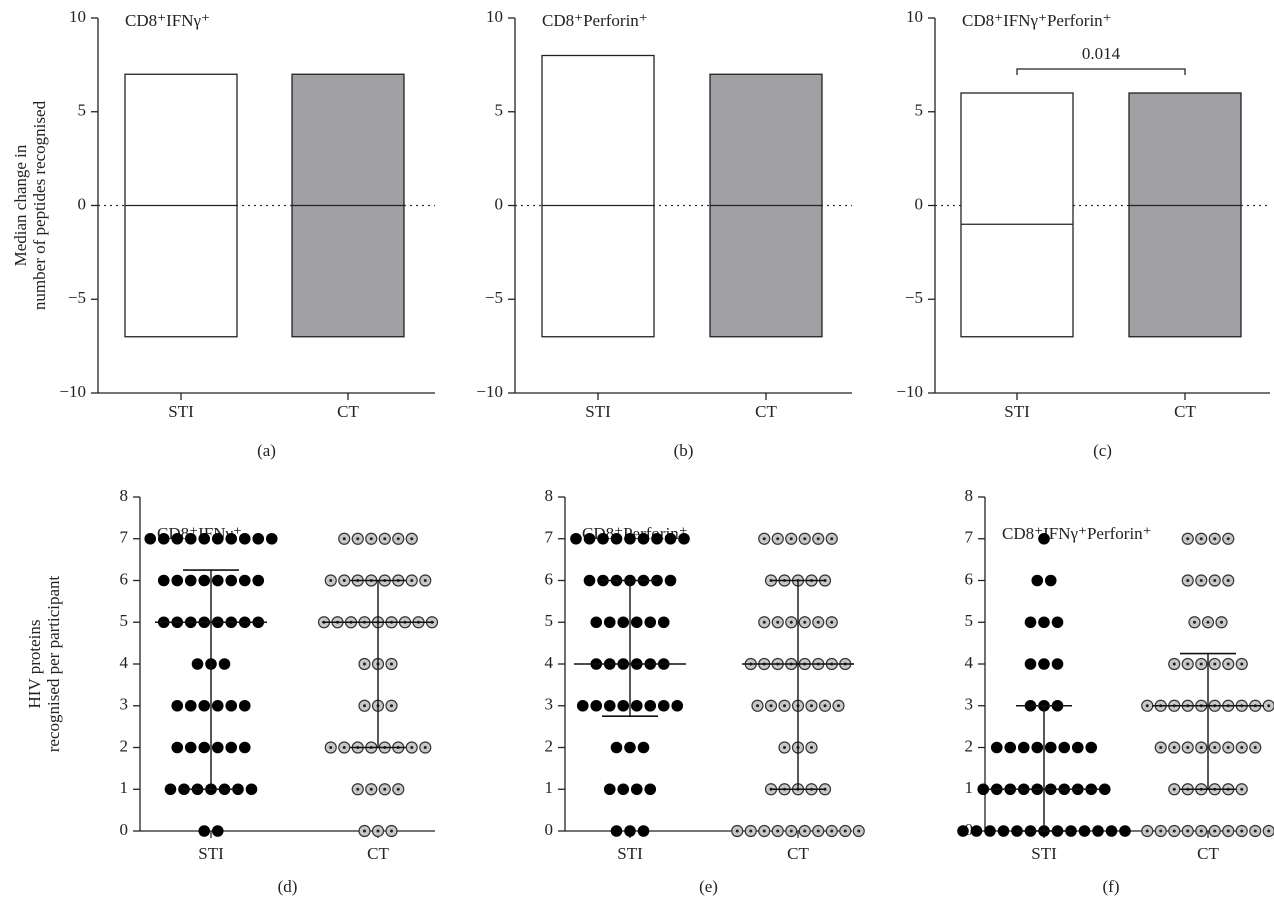  I want to click on panel-label: (c), so click(1102, 450).